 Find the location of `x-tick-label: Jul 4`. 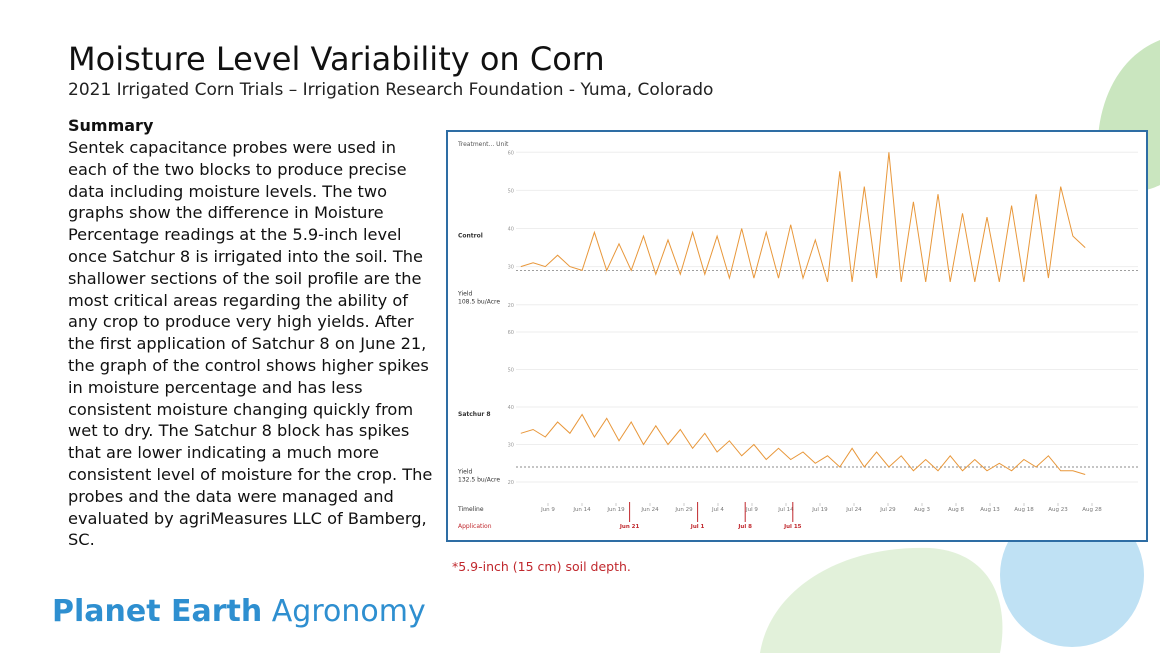

x-tick-label: Jul 4 is located at coordinates (717, 510).